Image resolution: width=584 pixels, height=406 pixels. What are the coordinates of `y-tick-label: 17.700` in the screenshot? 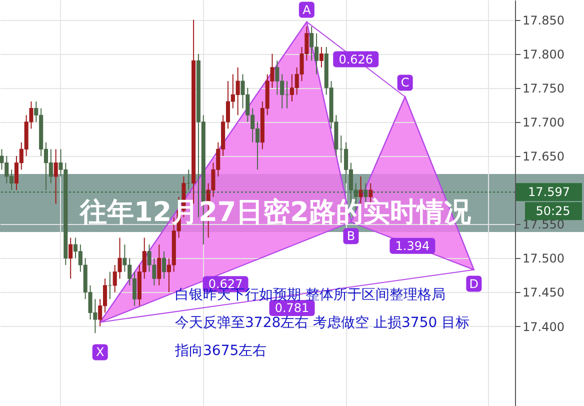 It's located at (543, 122).